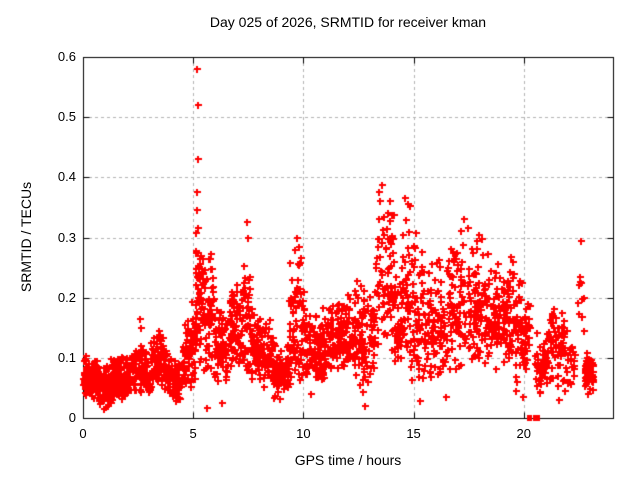 This screenshot has width=640, height=480. Describe the element at coordinates (348, 460) in the screenshot. I see `x-axis-label: GPS time / hours` at that location.